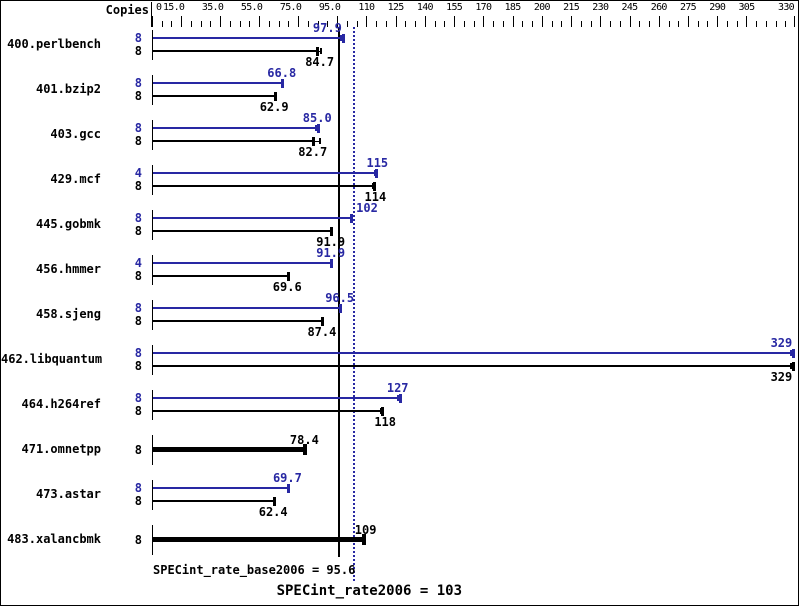 The height and width of the screenshot is (606, 799). Describe the element at coordinates (365, 529) in the screenshot. I see `bar-value-label: 109` at that location.